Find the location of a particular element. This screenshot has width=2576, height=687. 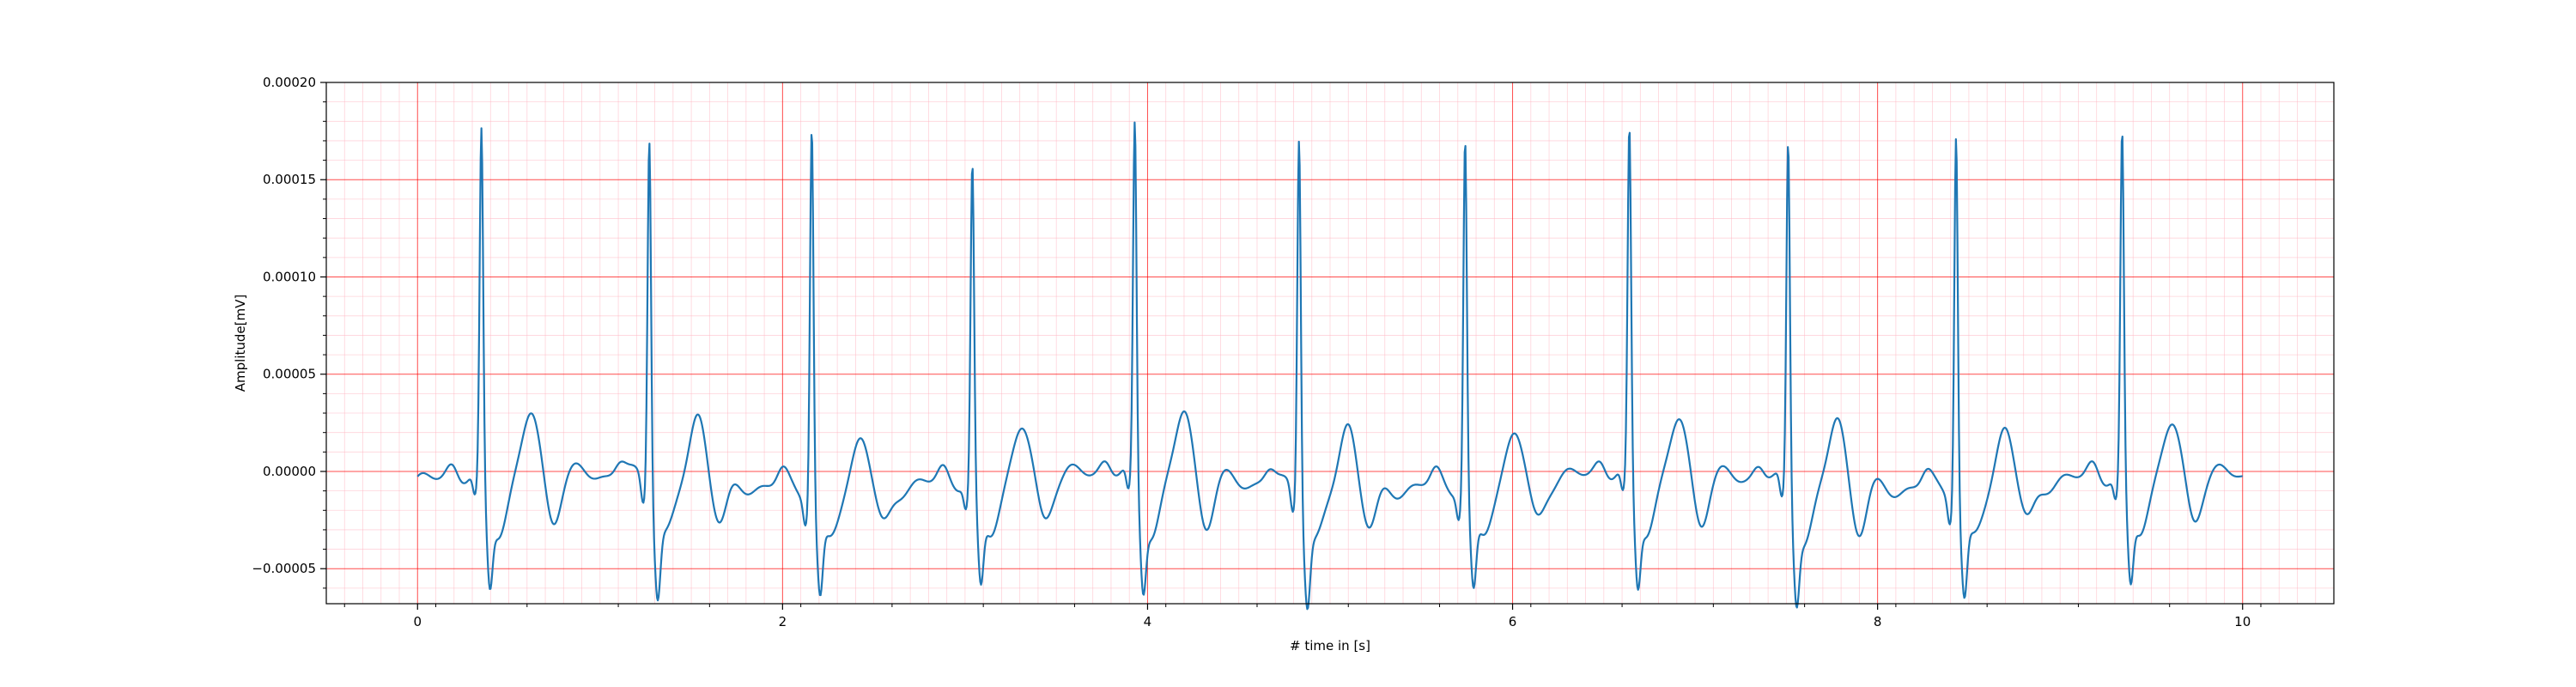

x-tick-label: 10 is located at coordinates (2243, 621).